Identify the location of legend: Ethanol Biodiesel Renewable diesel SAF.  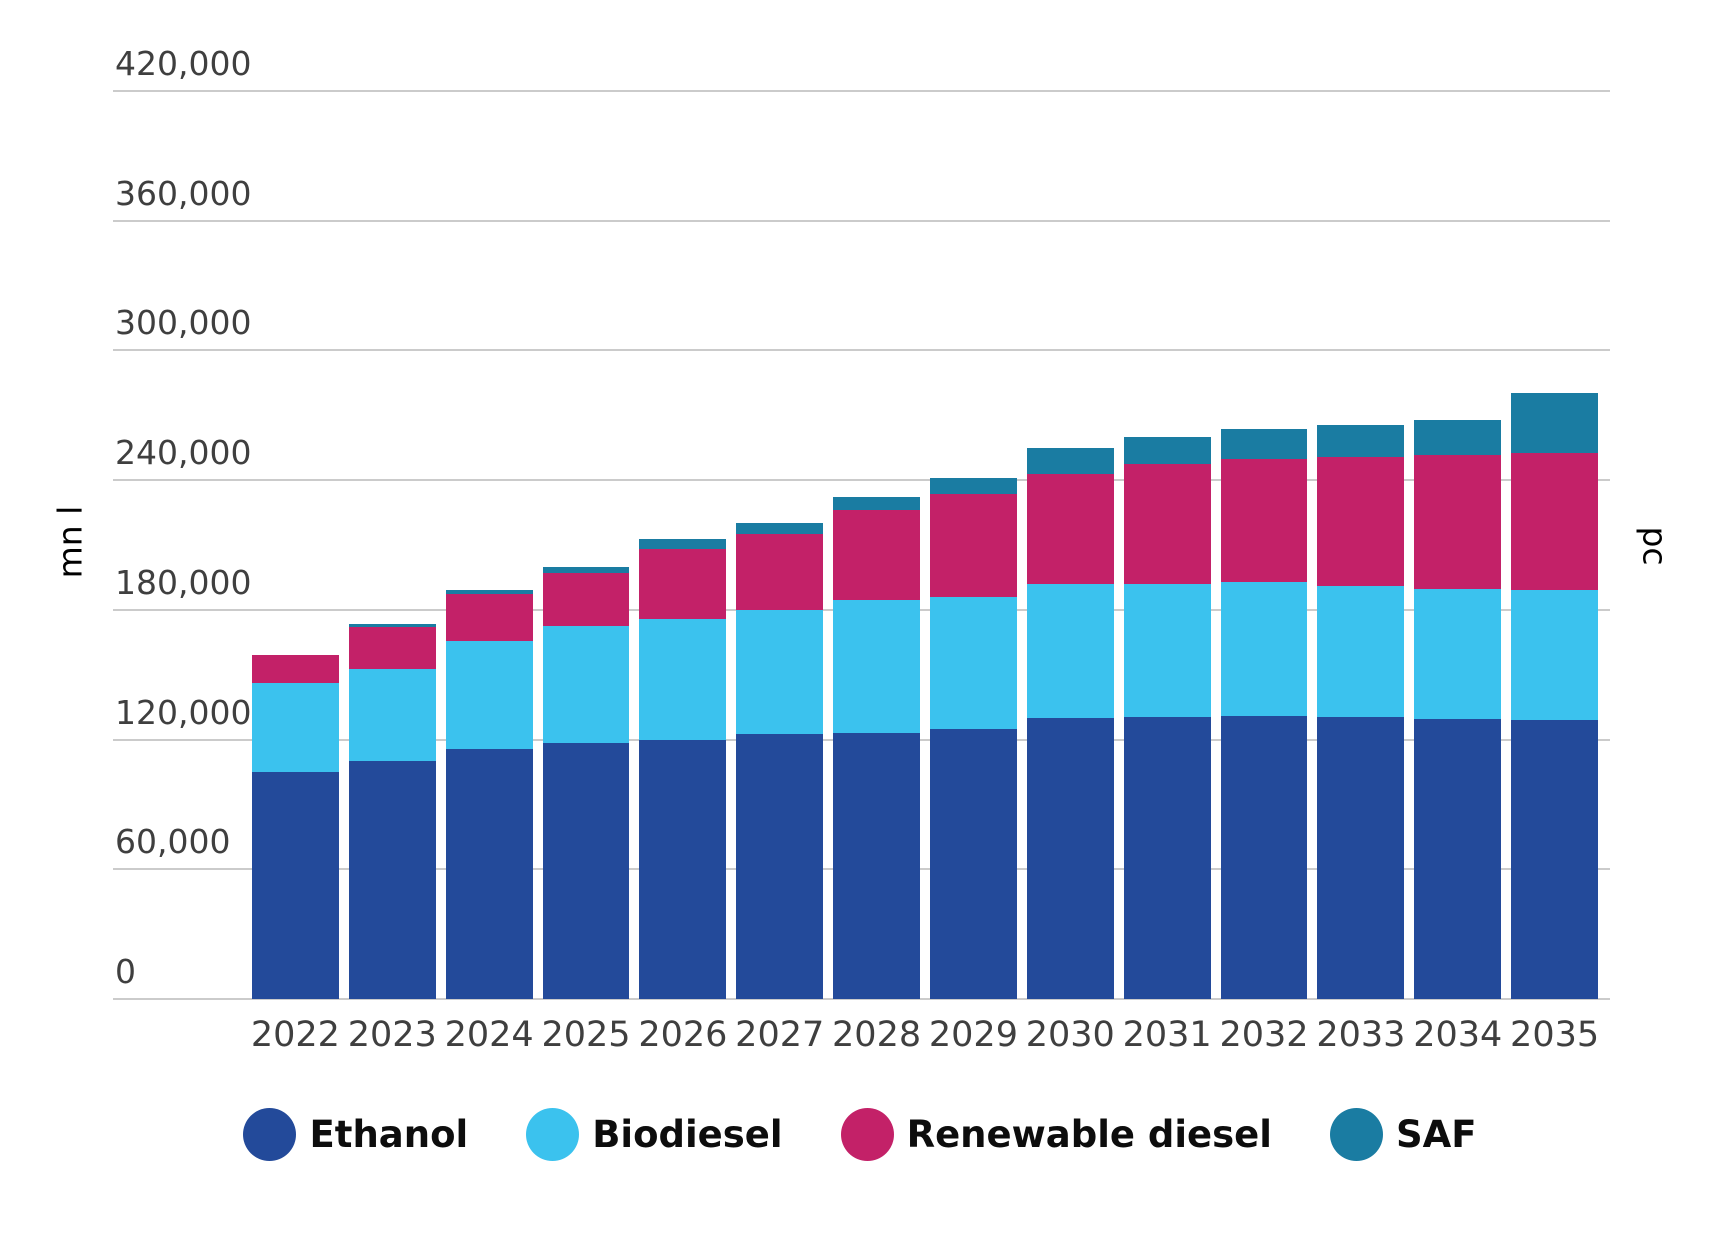
(860, 1134).